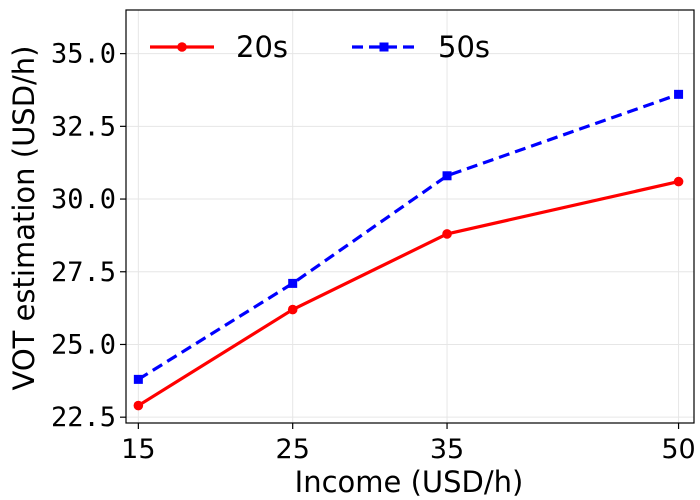 The height and width of the screenshot is (500, 700). I want to click on x-tick-label: 25, so click(293, 449).